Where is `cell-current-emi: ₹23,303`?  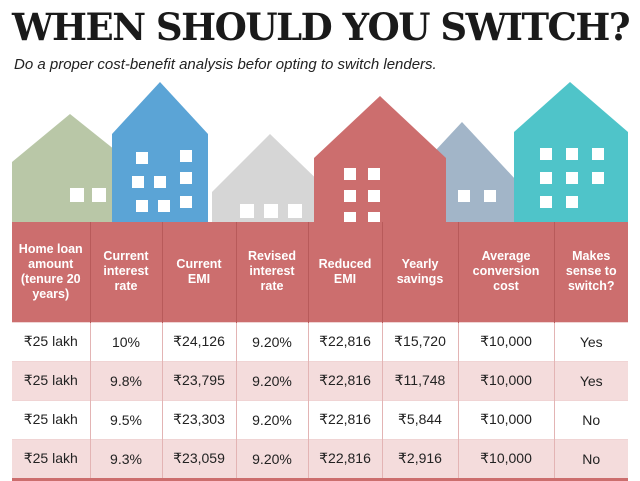
cell-current-emi: ₹23,303 is located at coordinates (198, 419).